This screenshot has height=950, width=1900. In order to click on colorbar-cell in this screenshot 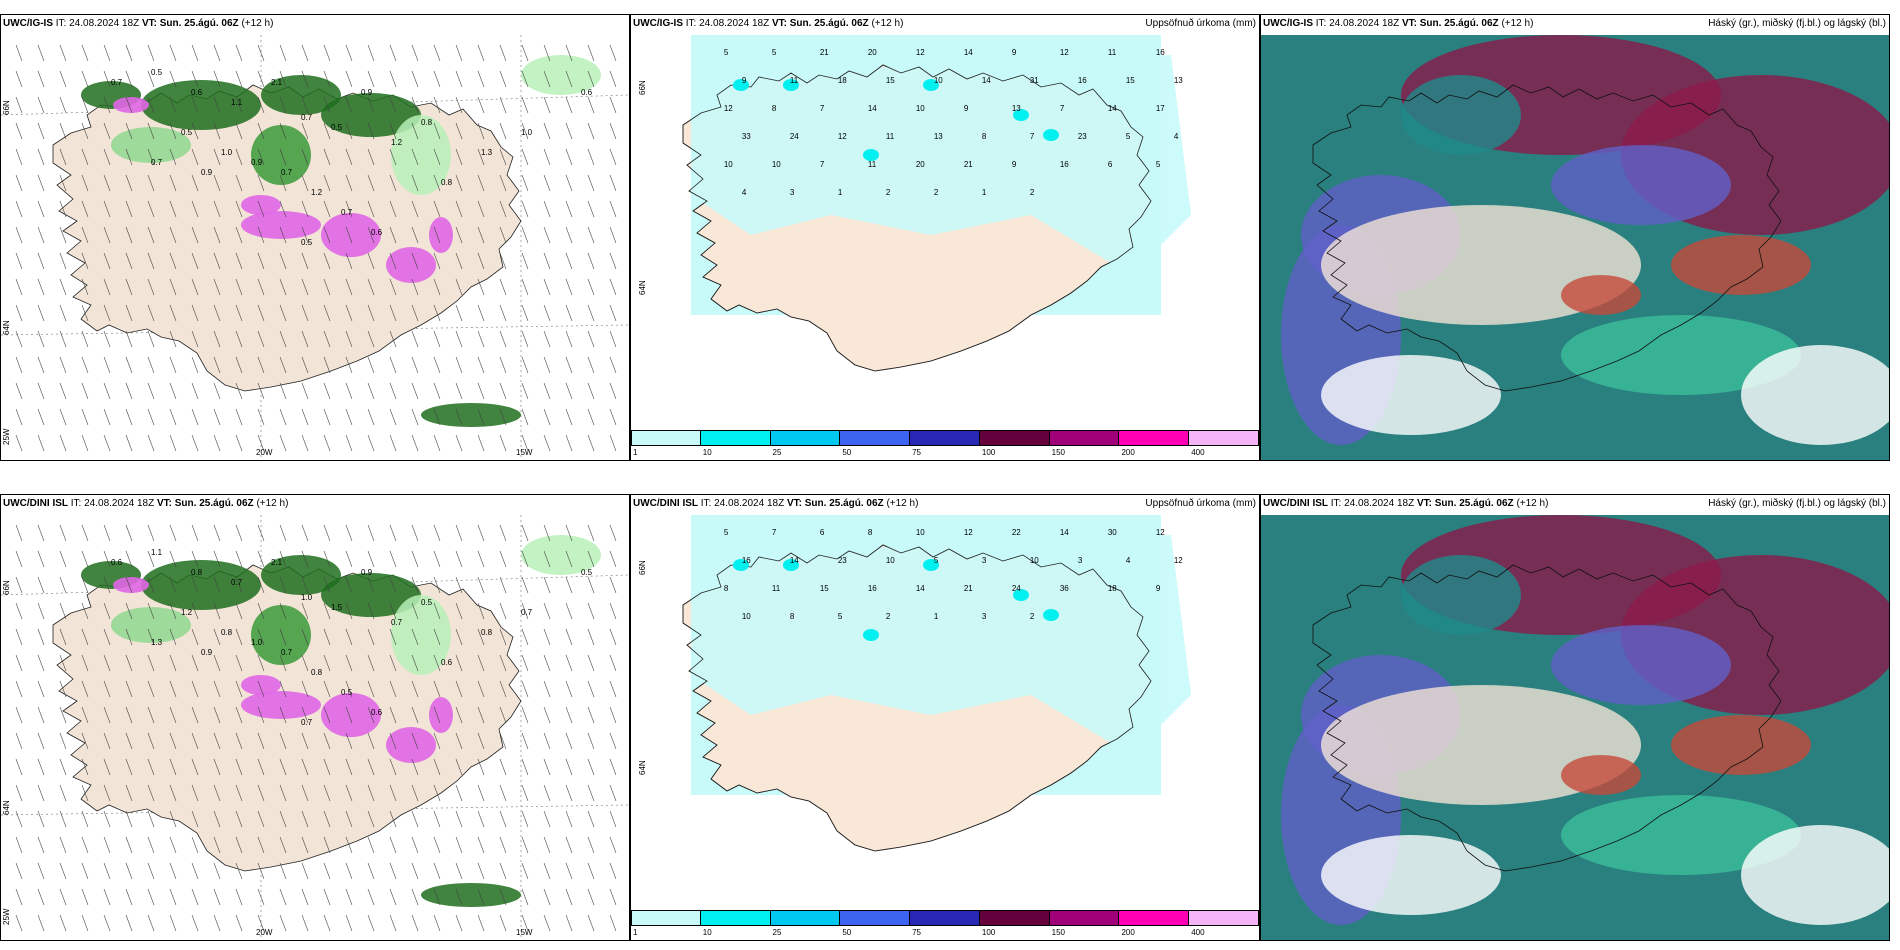, I will do `click(945, 438)`.